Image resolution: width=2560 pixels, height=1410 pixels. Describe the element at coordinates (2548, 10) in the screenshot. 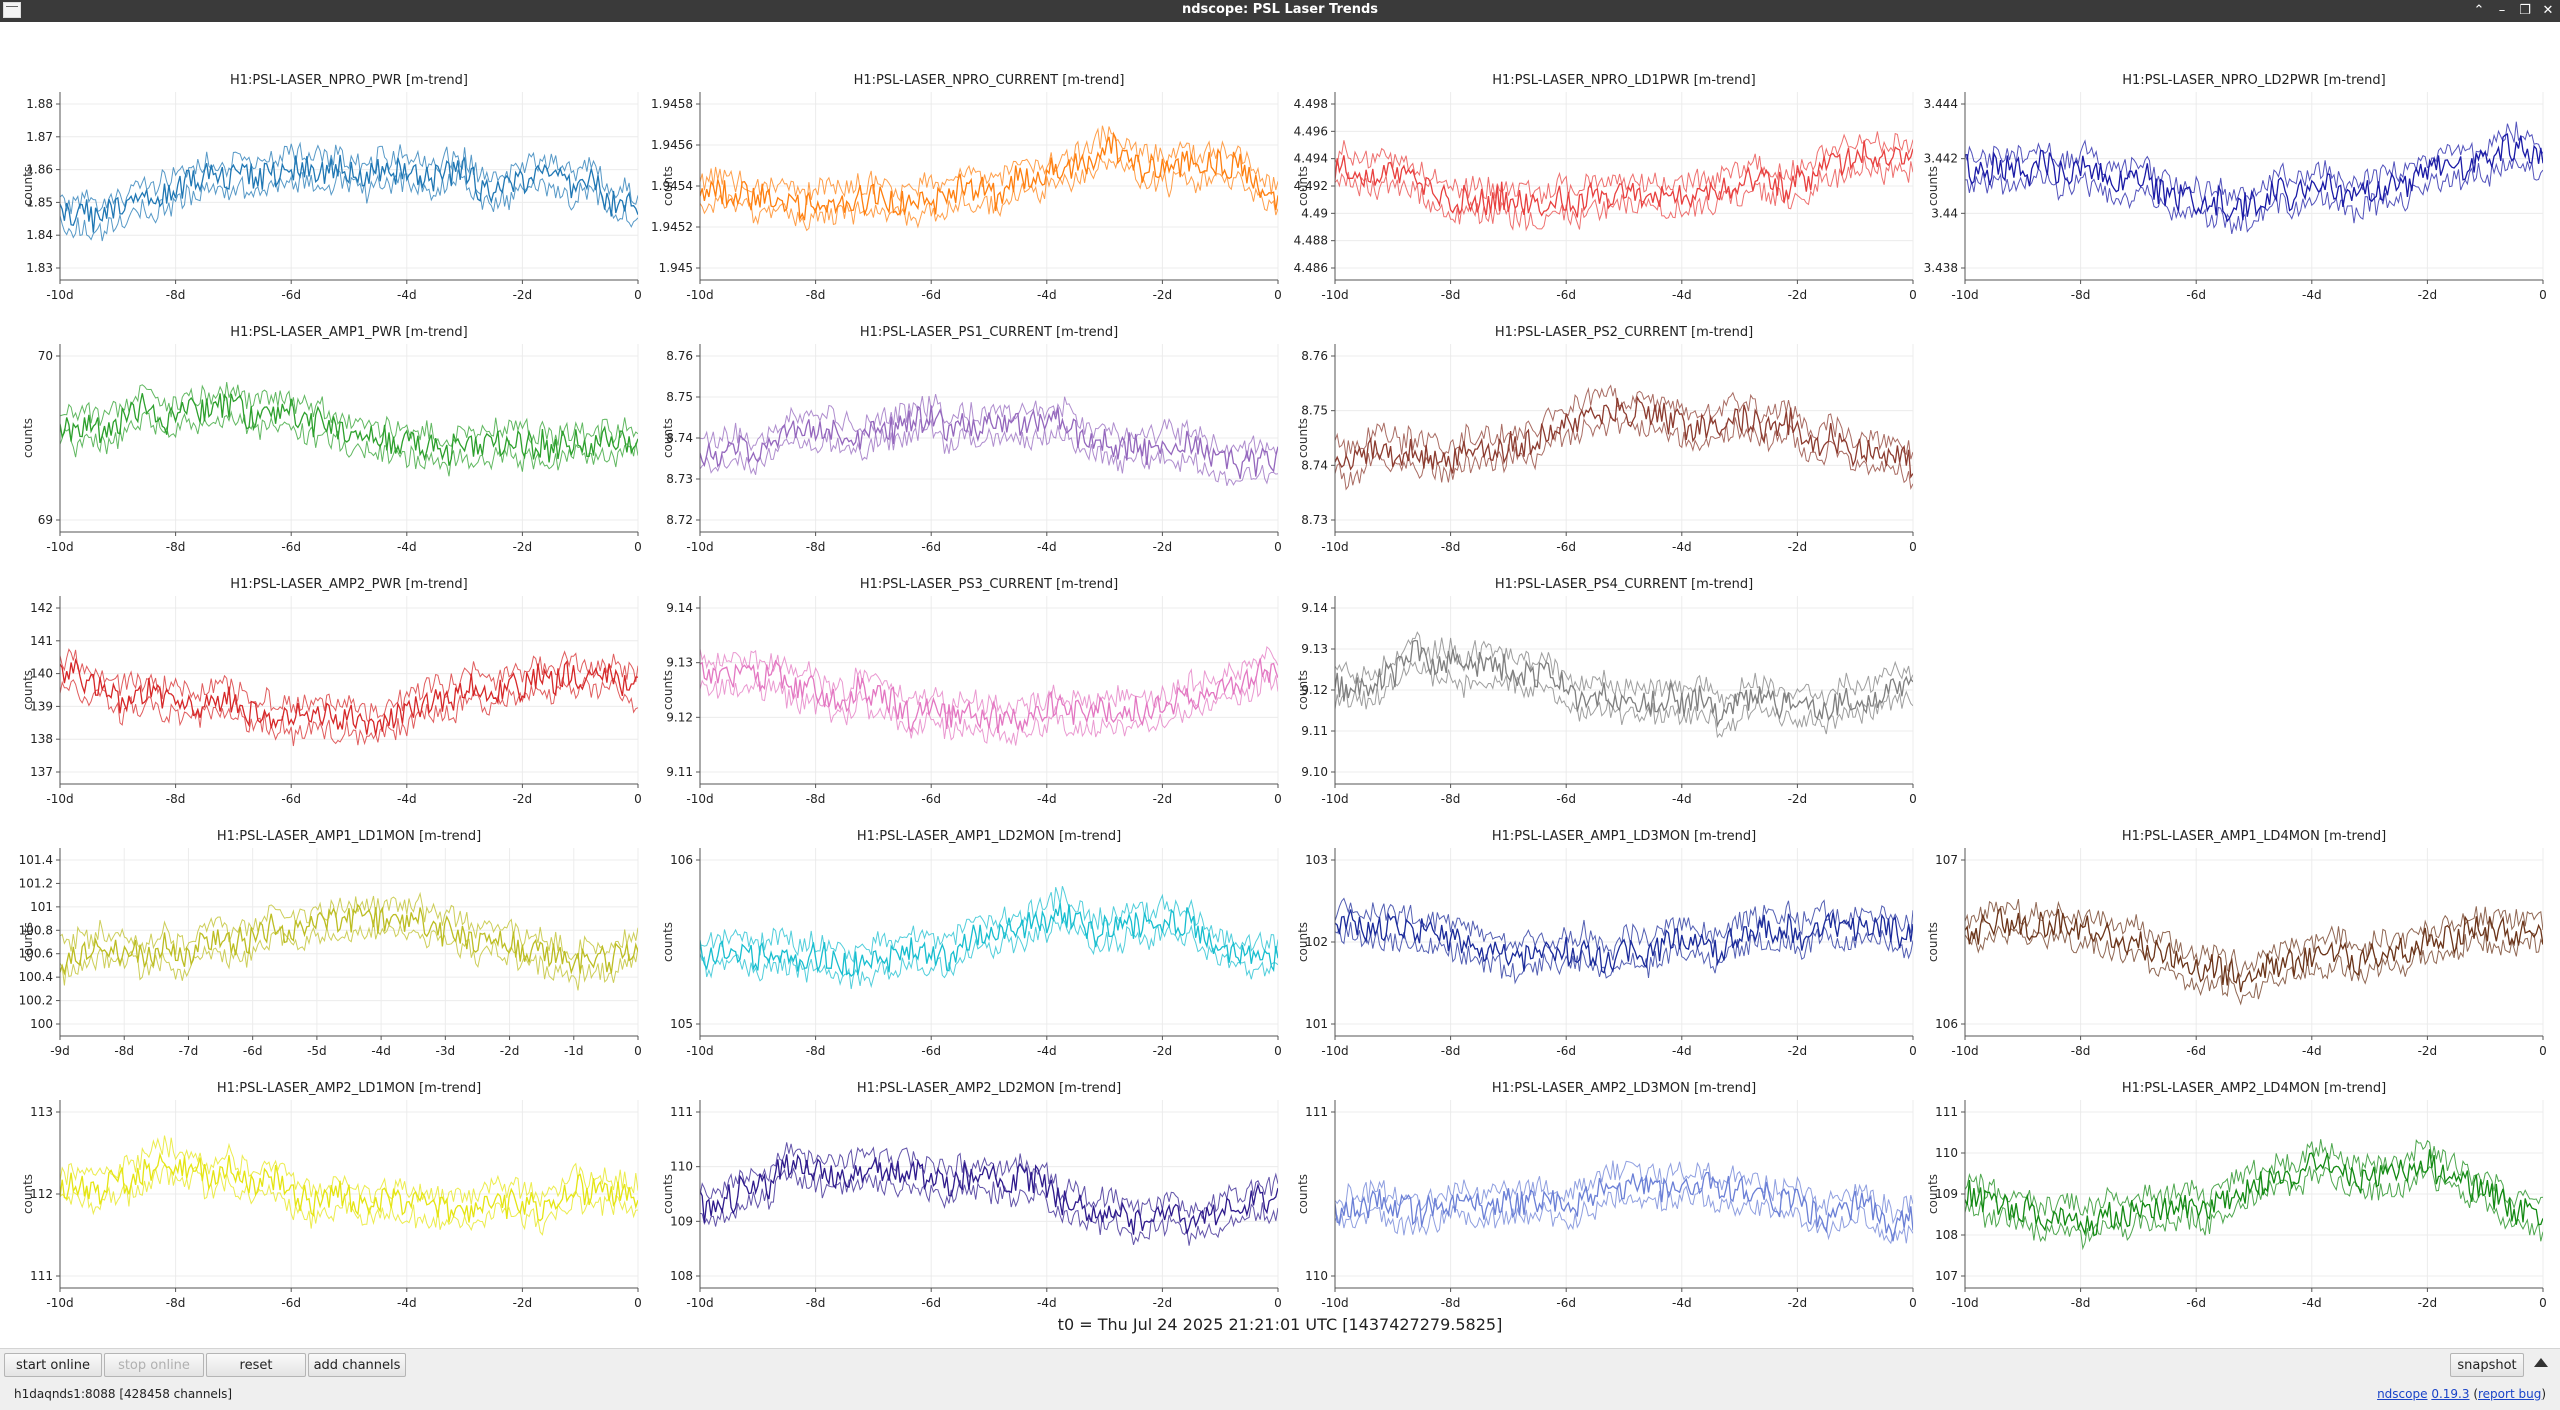

I see `close-window-button: ✕` at that location.